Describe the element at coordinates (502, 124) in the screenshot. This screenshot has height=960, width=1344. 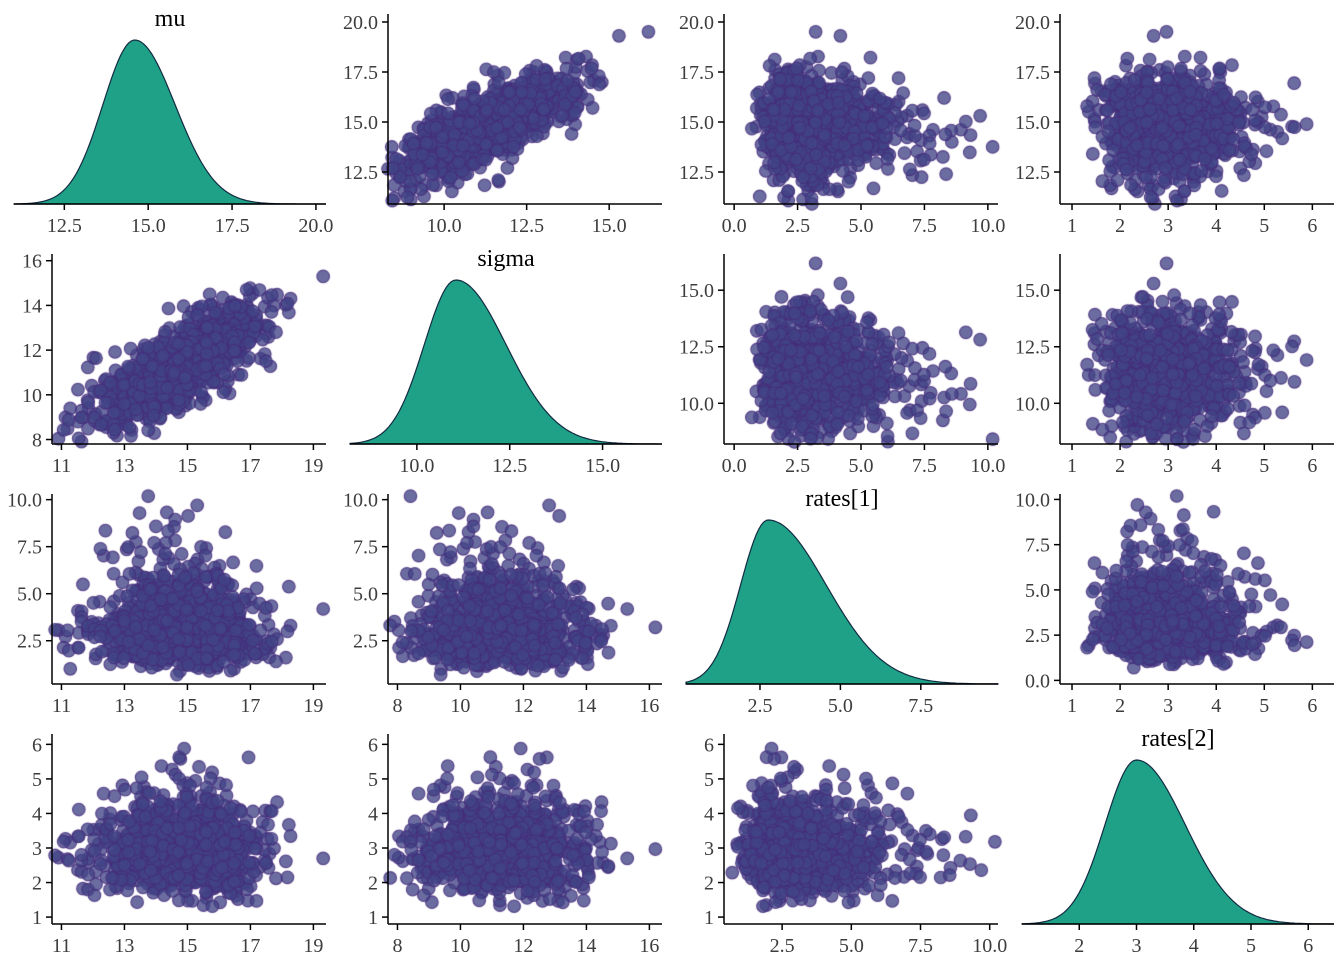
I see `axes-mu-vs-sigma: 10.0 12.5 15.0 12.5 15.0 17.5 20.0` at that location.